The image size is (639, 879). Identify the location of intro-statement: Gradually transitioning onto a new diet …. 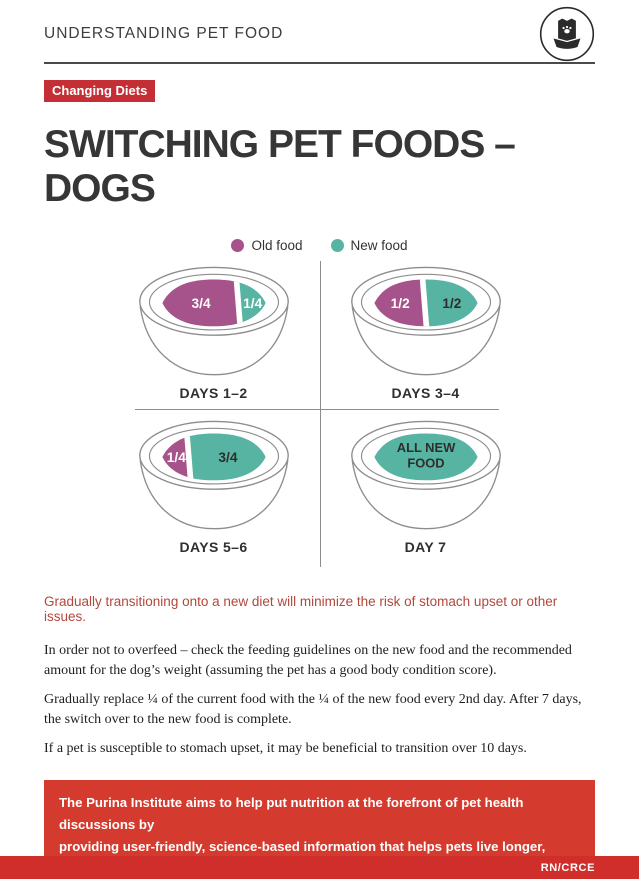
(301, 609).